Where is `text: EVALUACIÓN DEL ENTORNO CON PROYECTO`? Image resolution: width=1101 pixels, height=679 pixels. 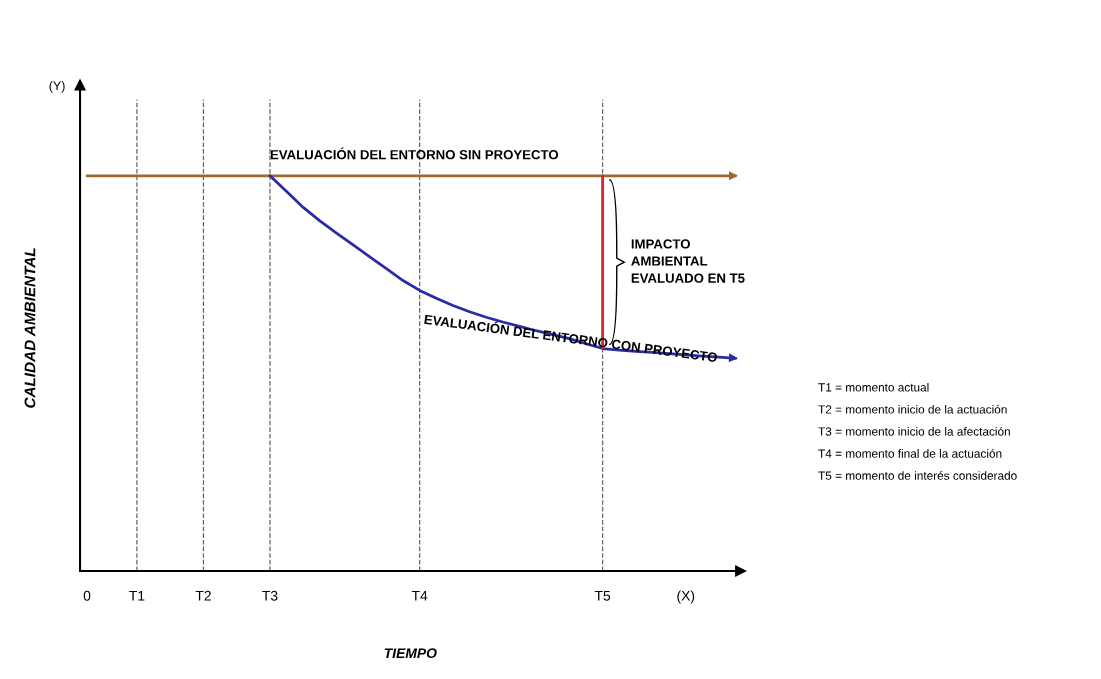
text: EVALUACIÓN DEL ENTORNO CON PROYECTO is located at coordinates (571, 337).